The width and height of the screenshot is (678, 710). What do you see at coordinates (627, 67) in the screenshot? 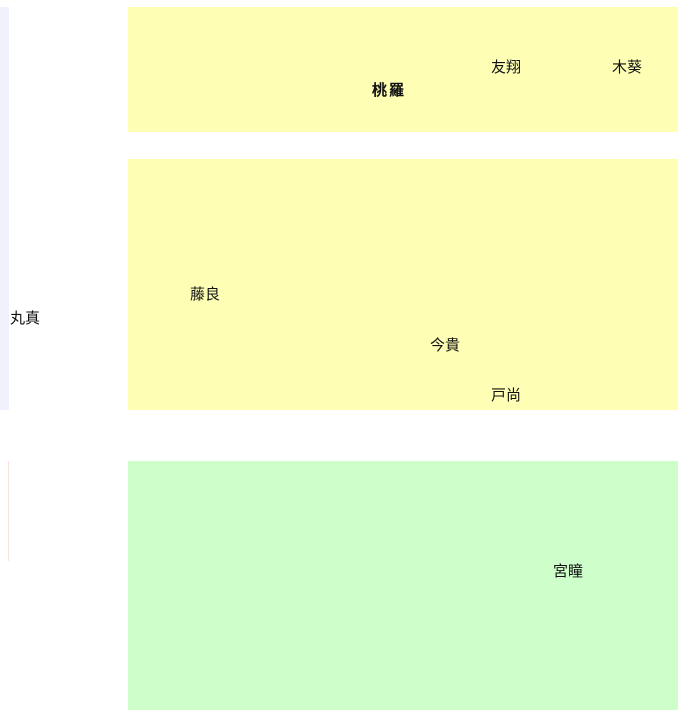
I see `node-label: 木葵` at bounding box center [627, 67].